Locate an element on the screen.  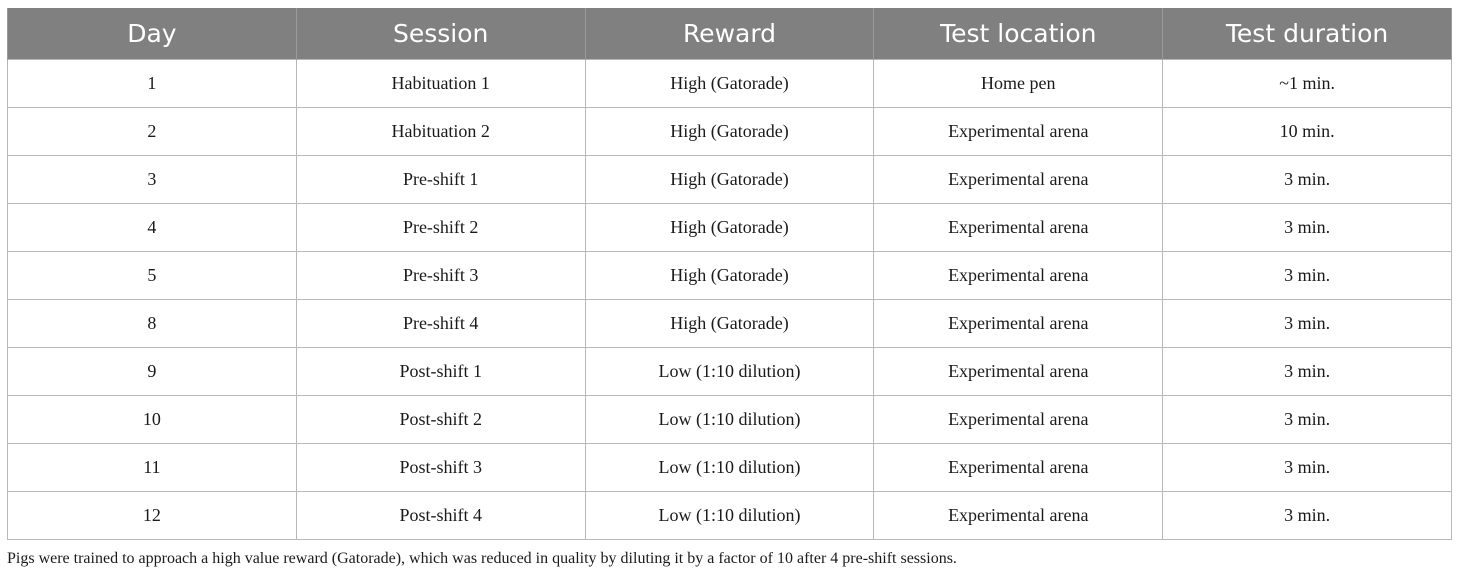
cell-day: 8 is located at coordinates (152, 323).